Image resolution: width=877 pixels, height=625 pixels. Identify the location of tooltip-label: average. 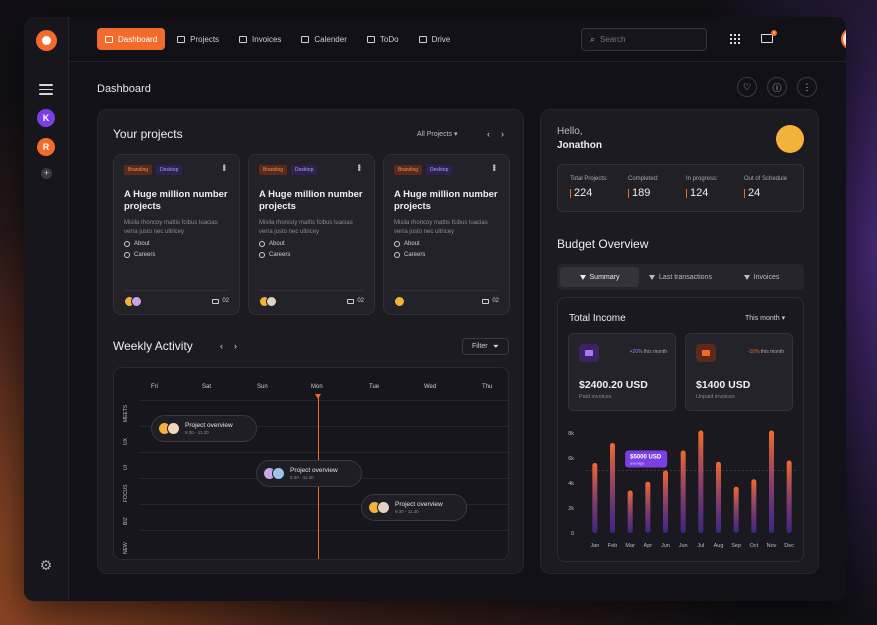
(637, 463).